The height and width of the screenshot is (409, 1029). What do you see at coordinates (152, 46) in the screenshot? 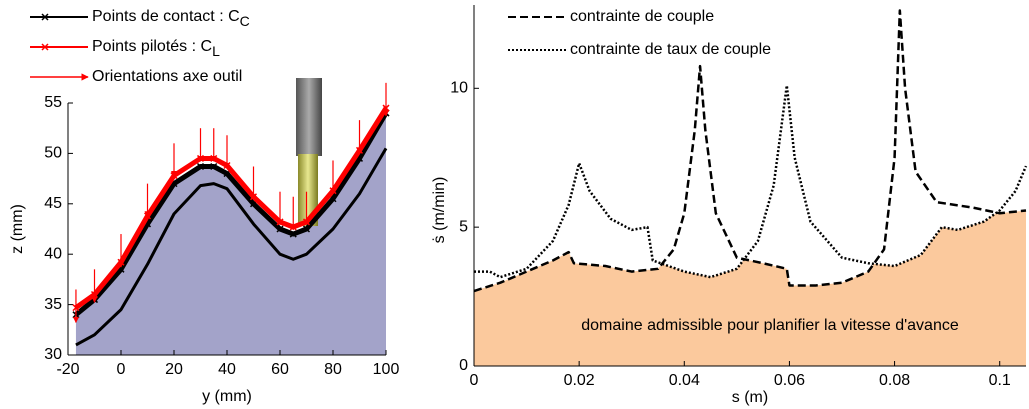
I see `legend-name: Points pilotés : C` at bounding box center [152, 46].